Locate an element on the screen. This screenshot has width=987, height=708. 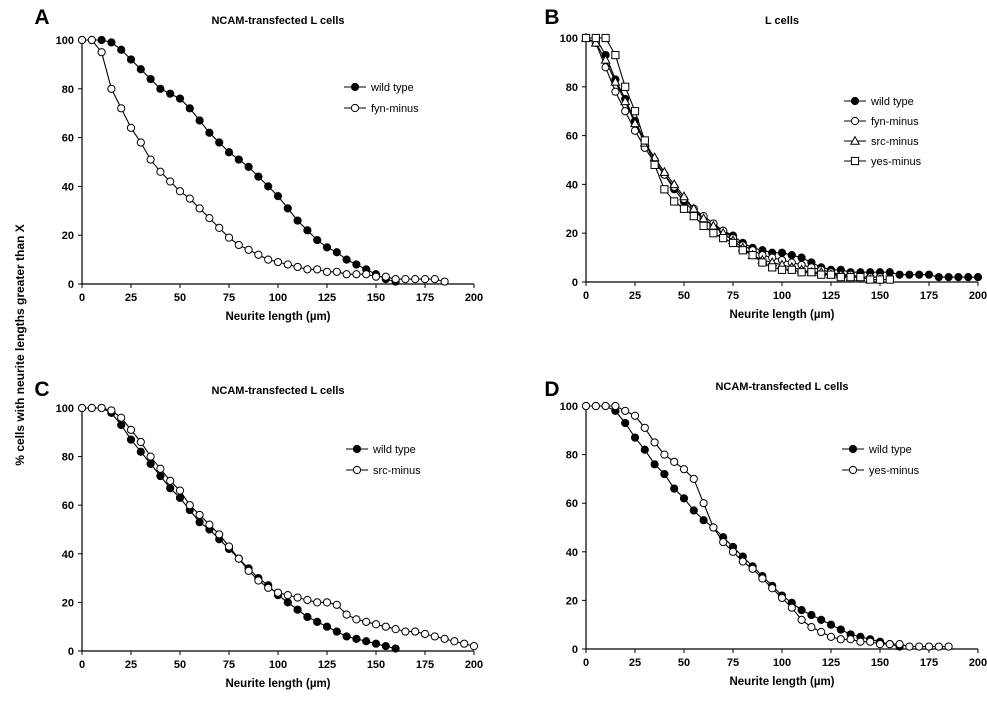
chart-title: L cells is located at coordinates (782, 21).